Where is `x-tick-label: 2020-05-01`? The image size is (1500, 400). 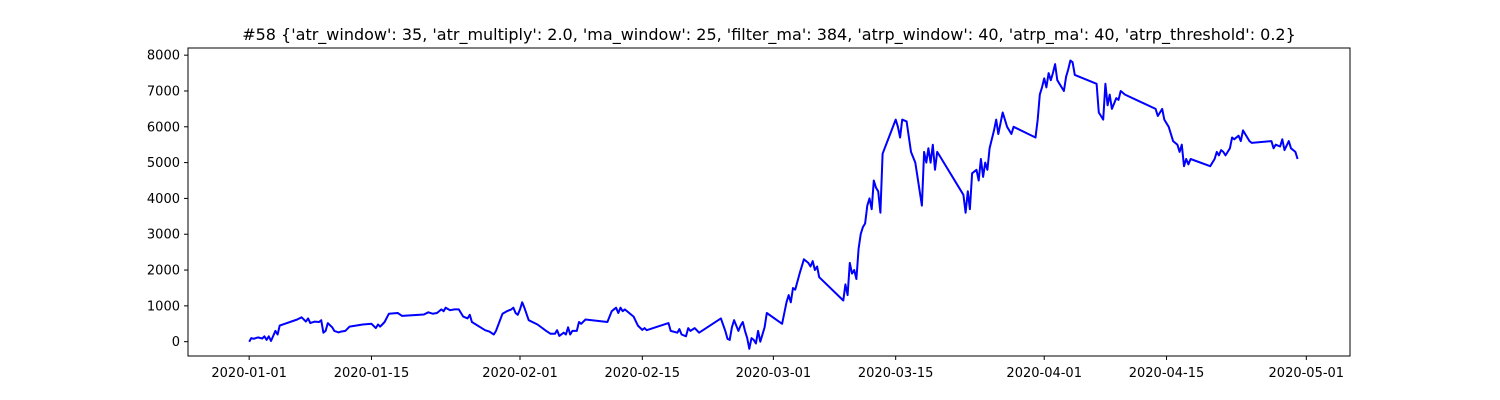 x-tick-label: 2020-05-01 is located at coordinates (1307, 373).